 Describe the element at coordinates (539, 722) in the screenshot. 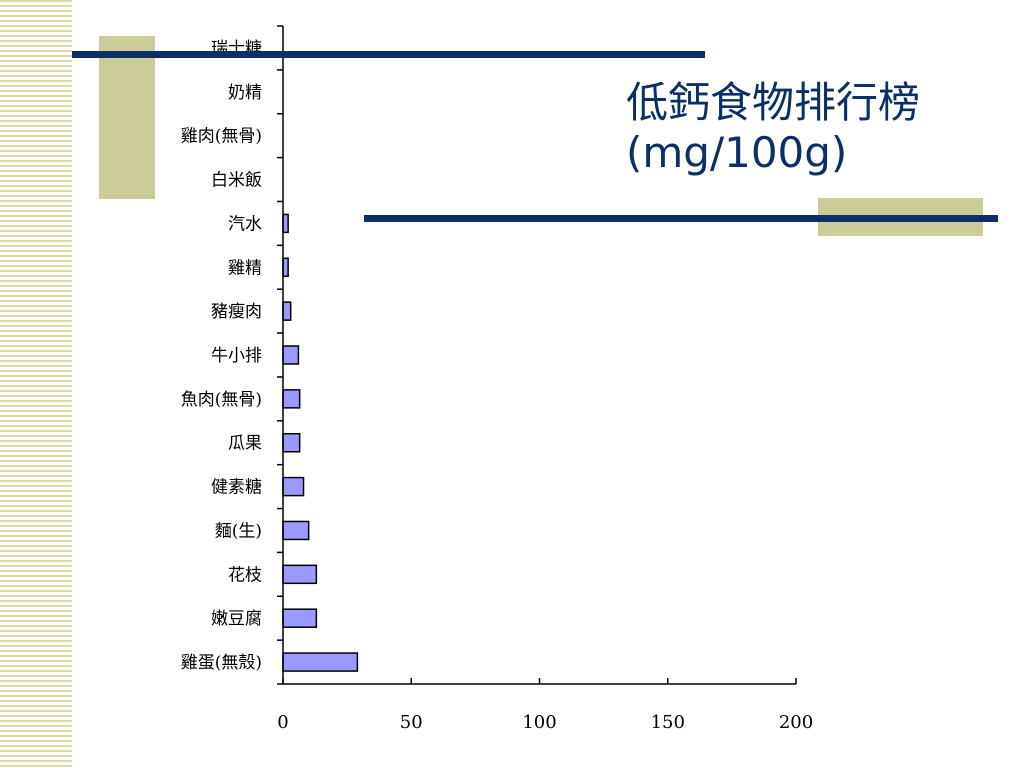

I see `x-tick-label: 100` at that location.